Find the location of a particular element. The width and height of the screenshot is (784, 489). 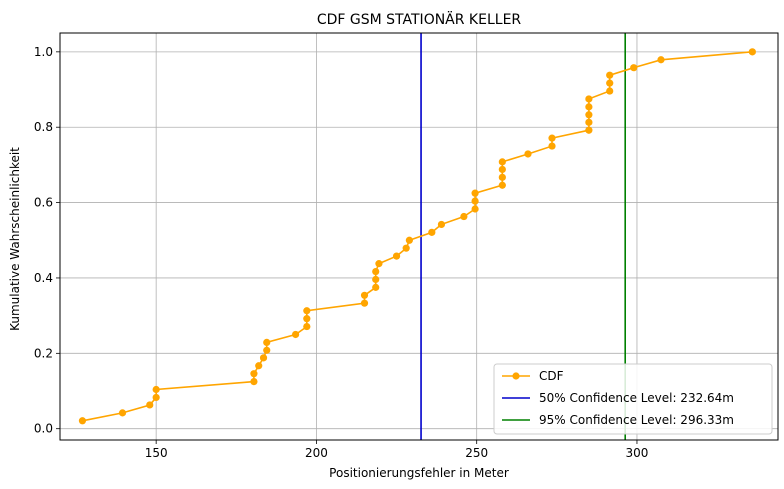

y-tick-label: 0.6 is located at coordinates (43, 203).